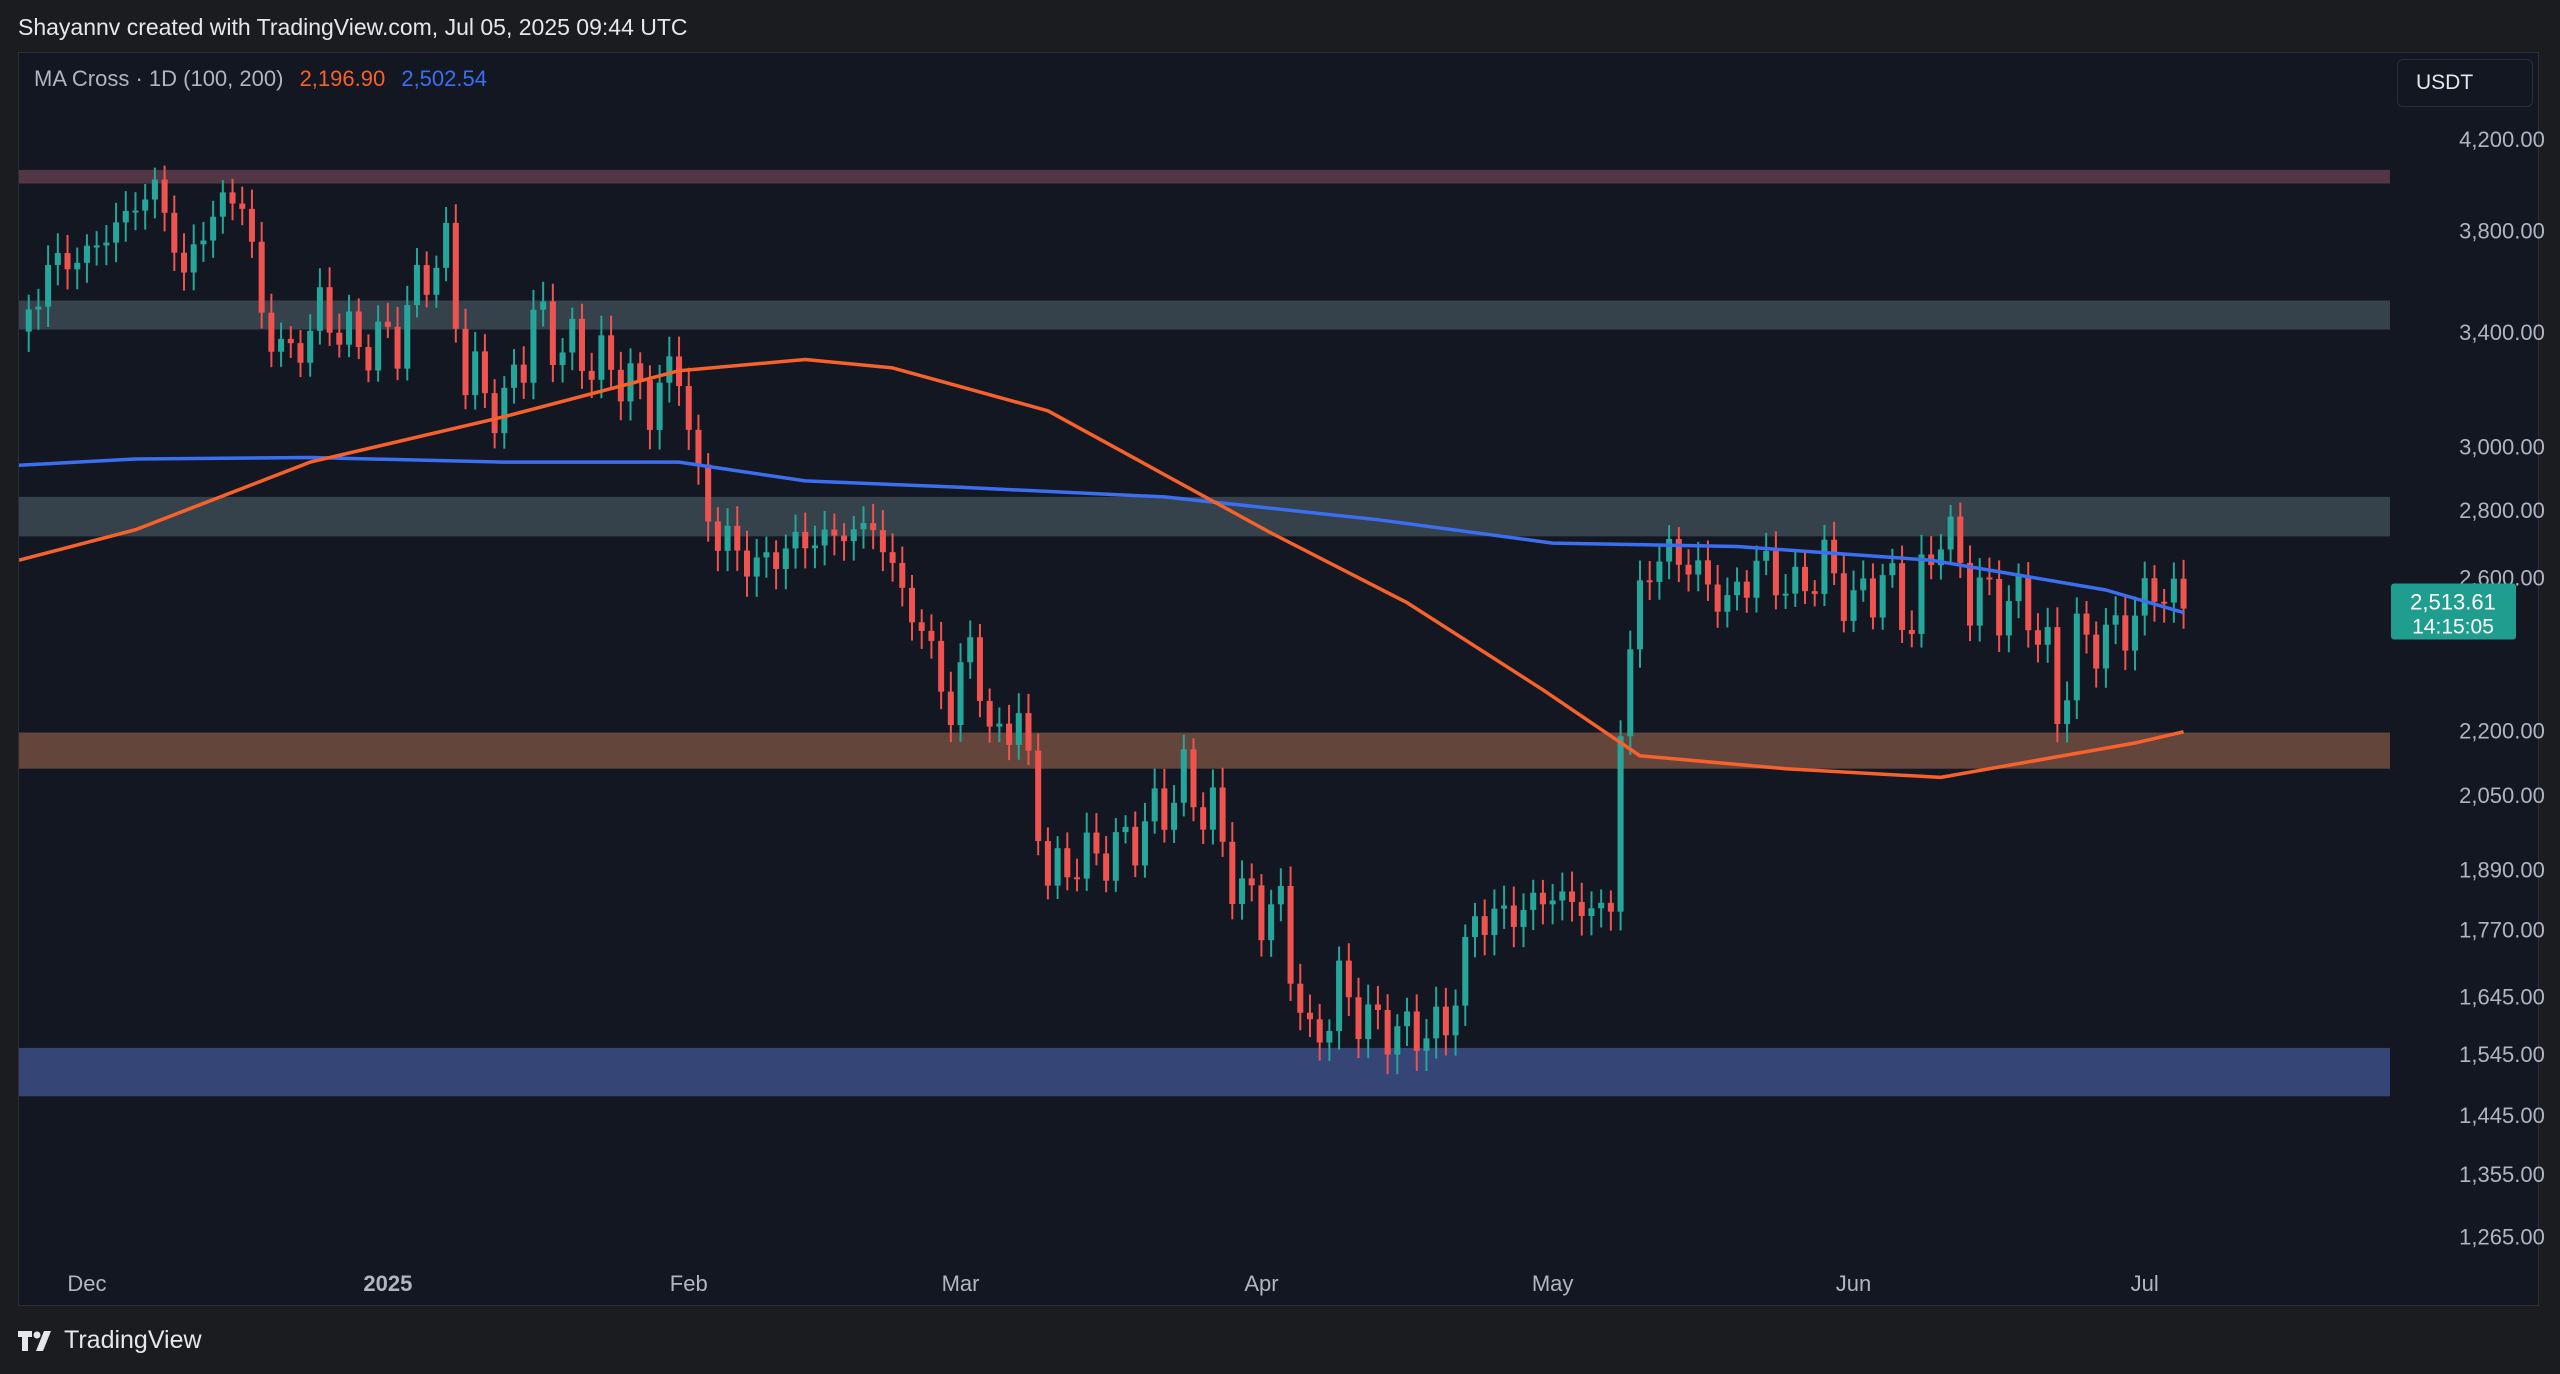 The height and width of the screenshot is (1374, 2560). Describe the element at coordinates (1261, 1283) in the screenshot. I see `x-tick-label: Apr` at that location.